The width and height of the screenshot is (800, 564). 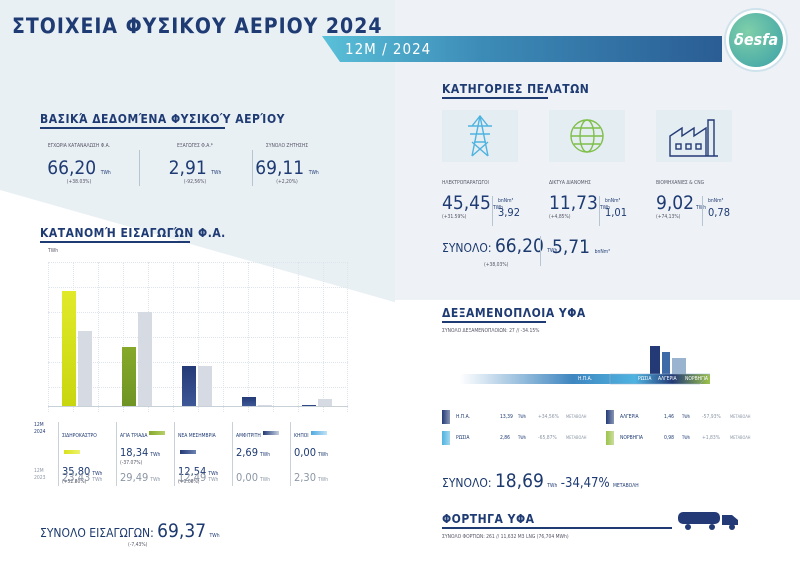 I want to click on lng-total-unit: TWh, so click(x=552, y=486).